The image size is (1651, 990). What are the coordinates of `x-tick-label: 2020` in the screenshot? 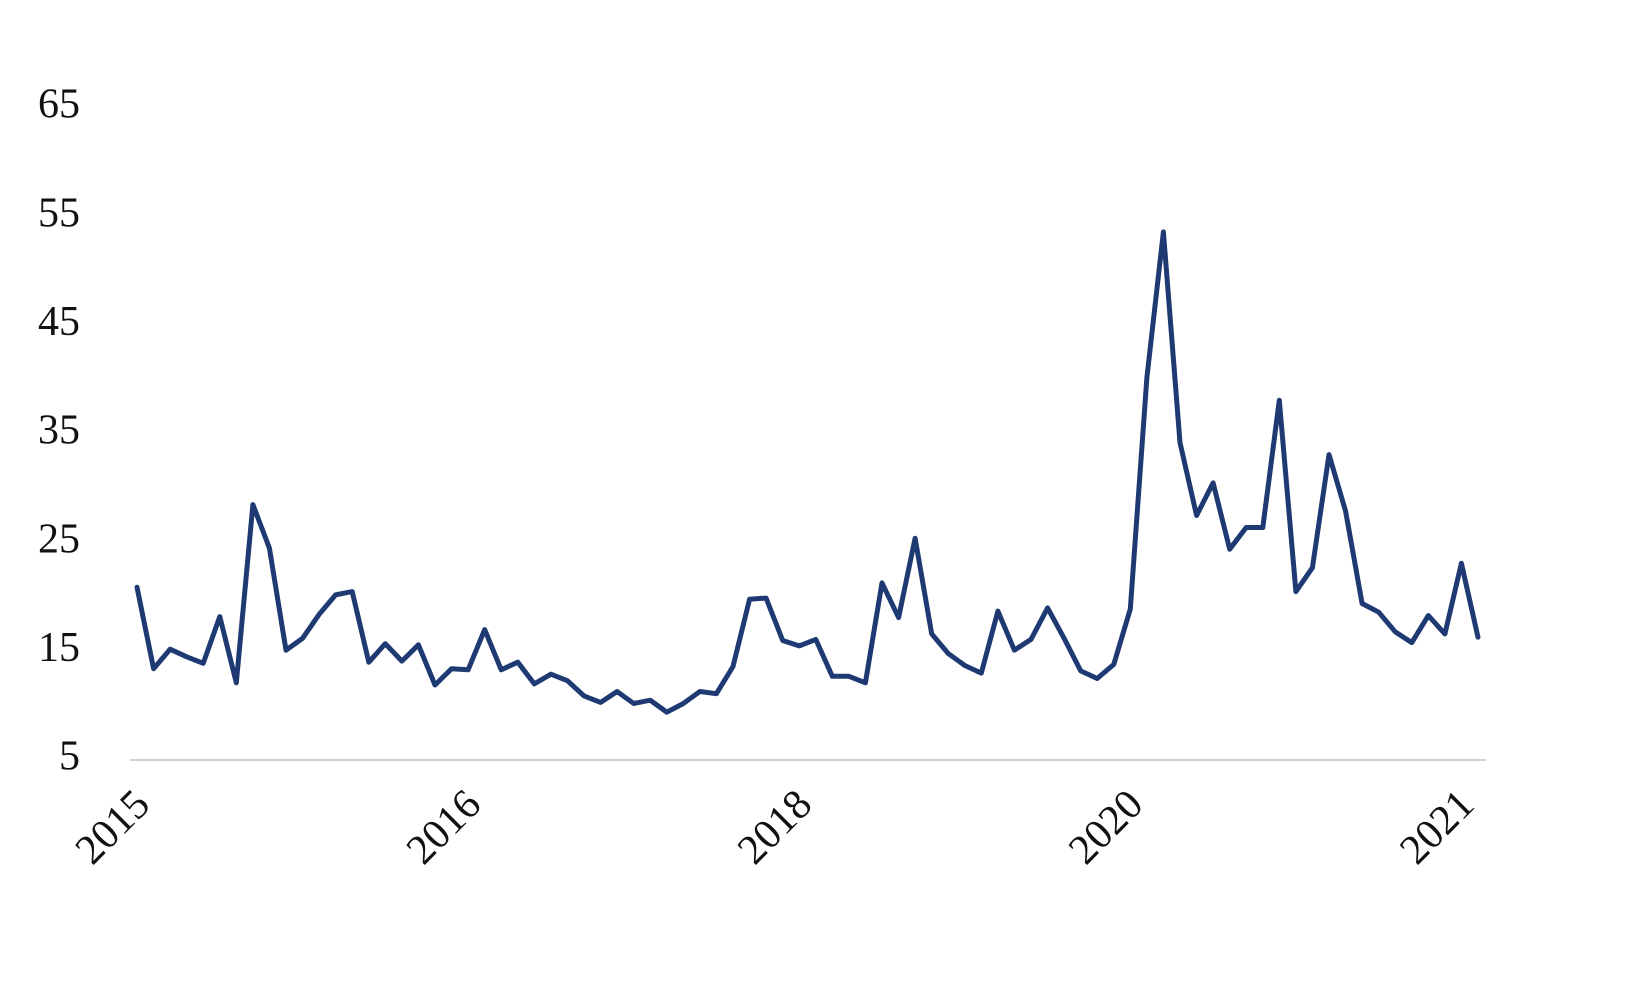 It's located at (1106, 827).